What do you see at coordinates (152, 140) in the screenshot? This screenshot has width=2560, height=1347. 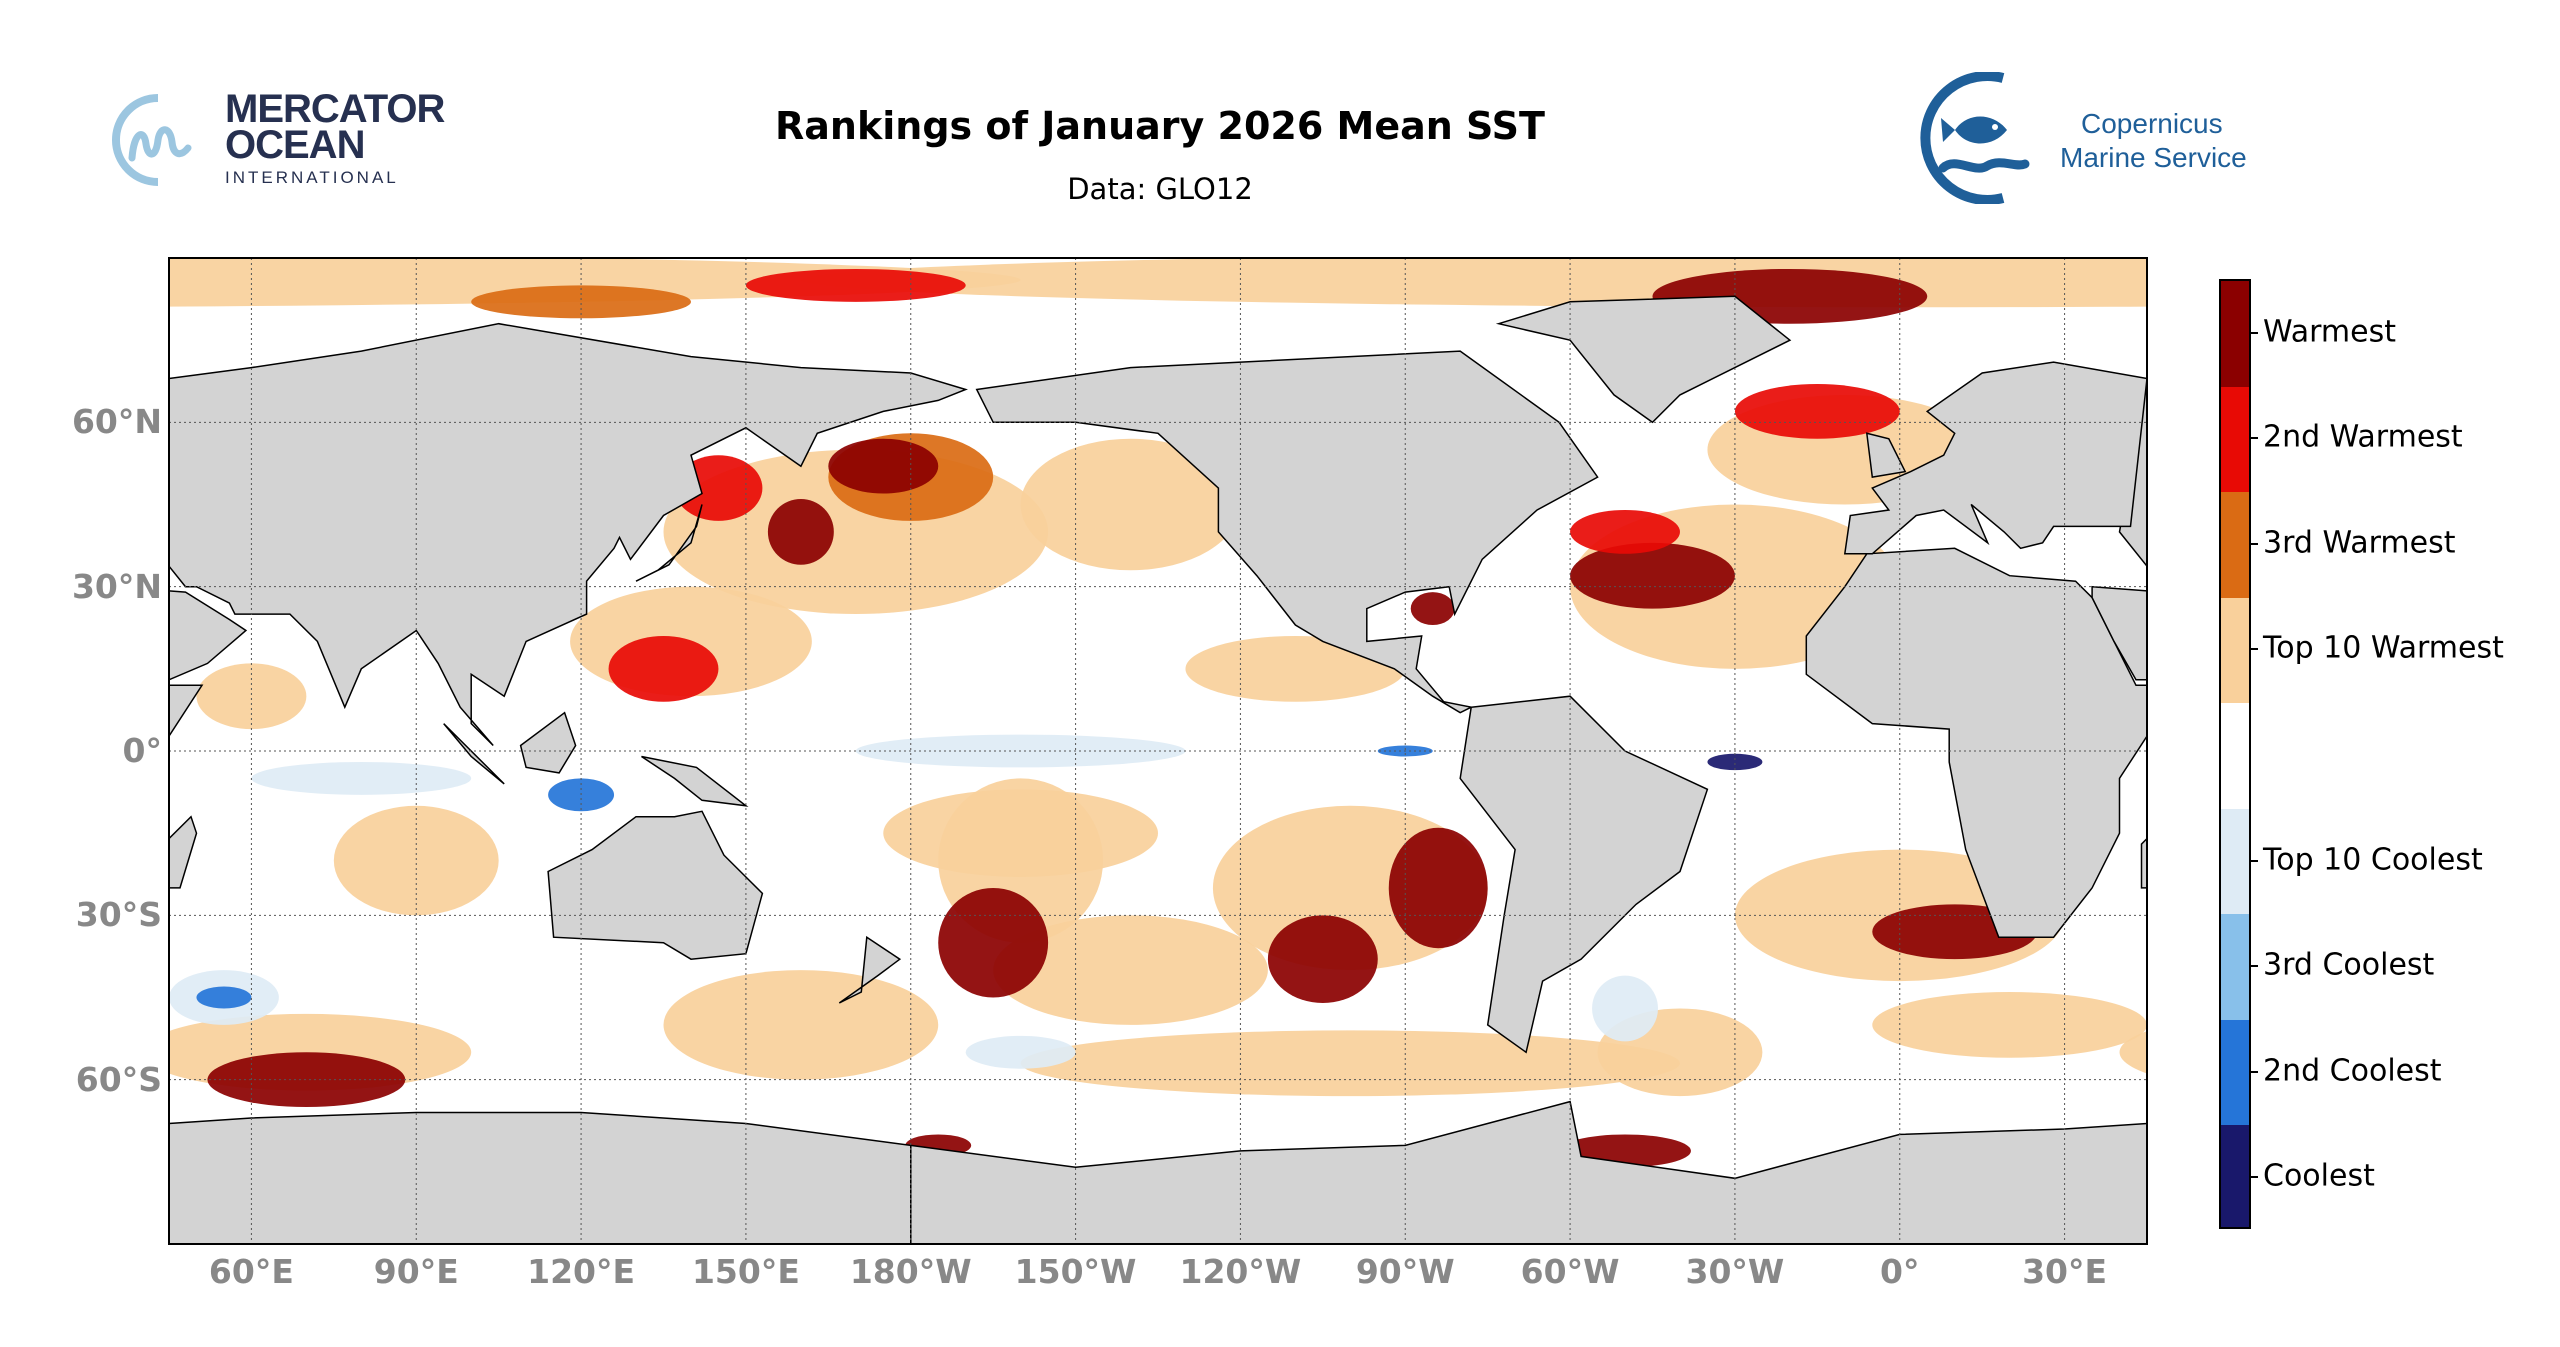 I see `mercator-wave-icon` at bounding box center [152, 140].